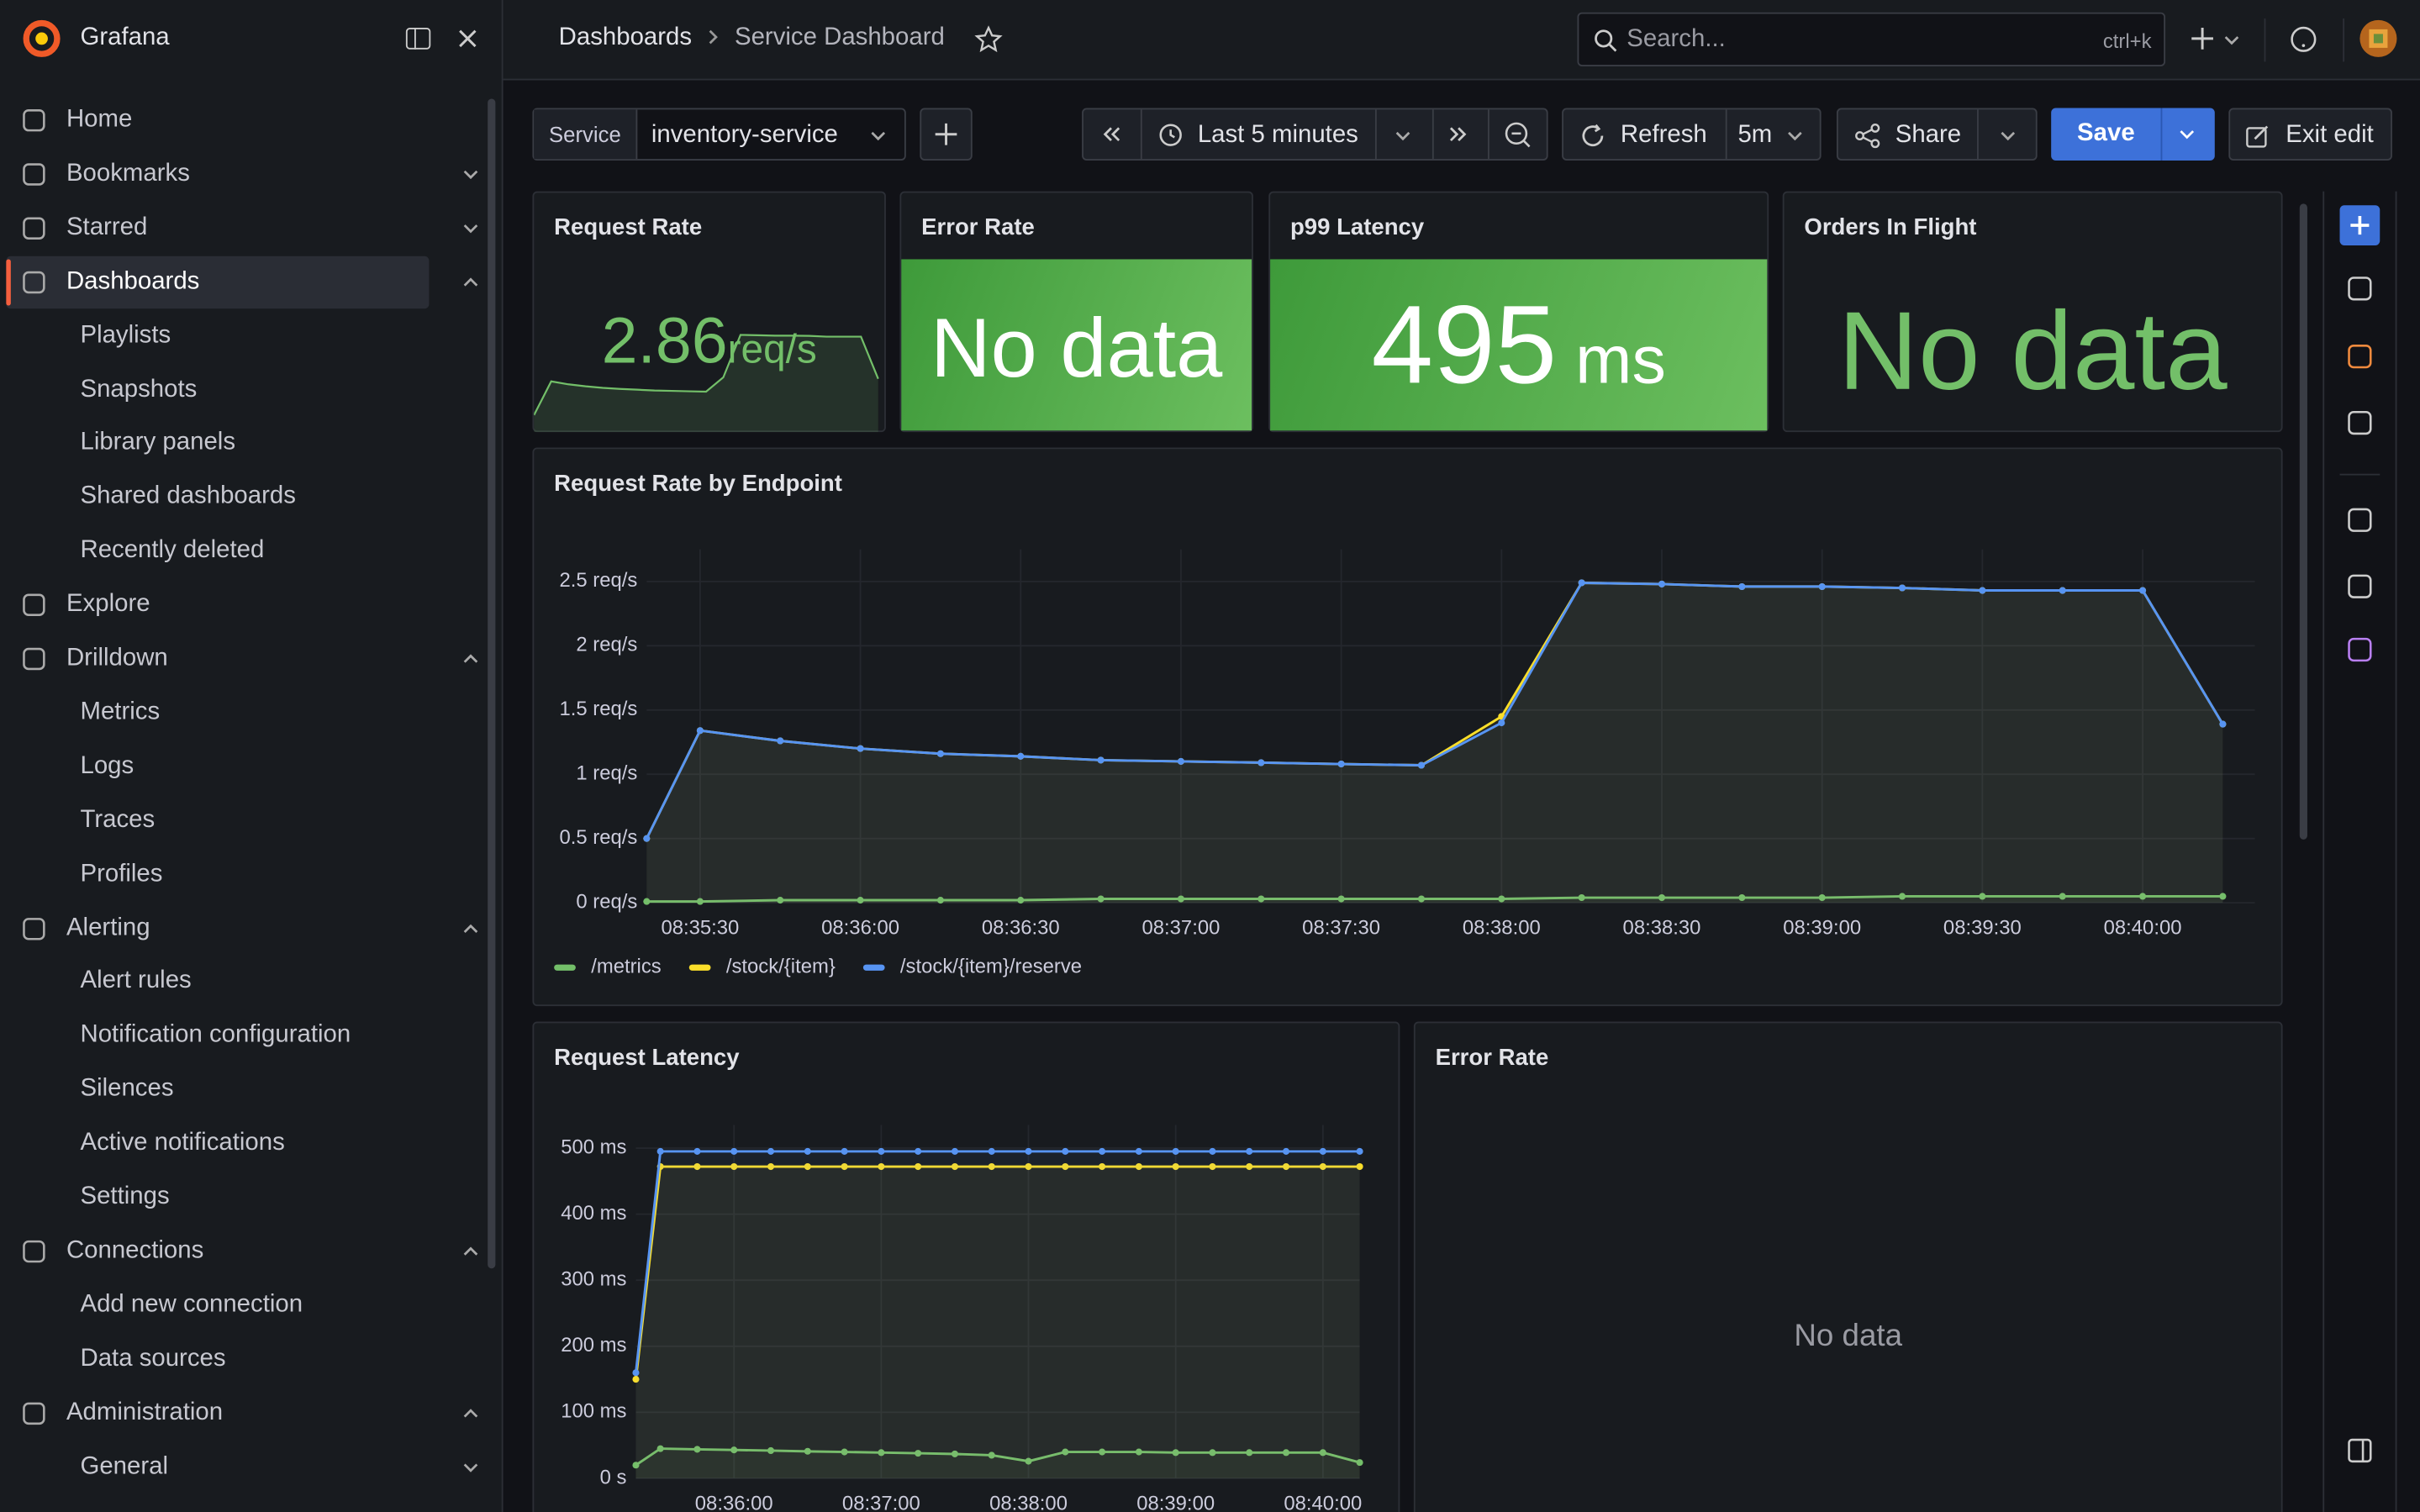 The image size is (2420, 1512). I want to click on nav-subitem: Alert rules, so click(217, 982).